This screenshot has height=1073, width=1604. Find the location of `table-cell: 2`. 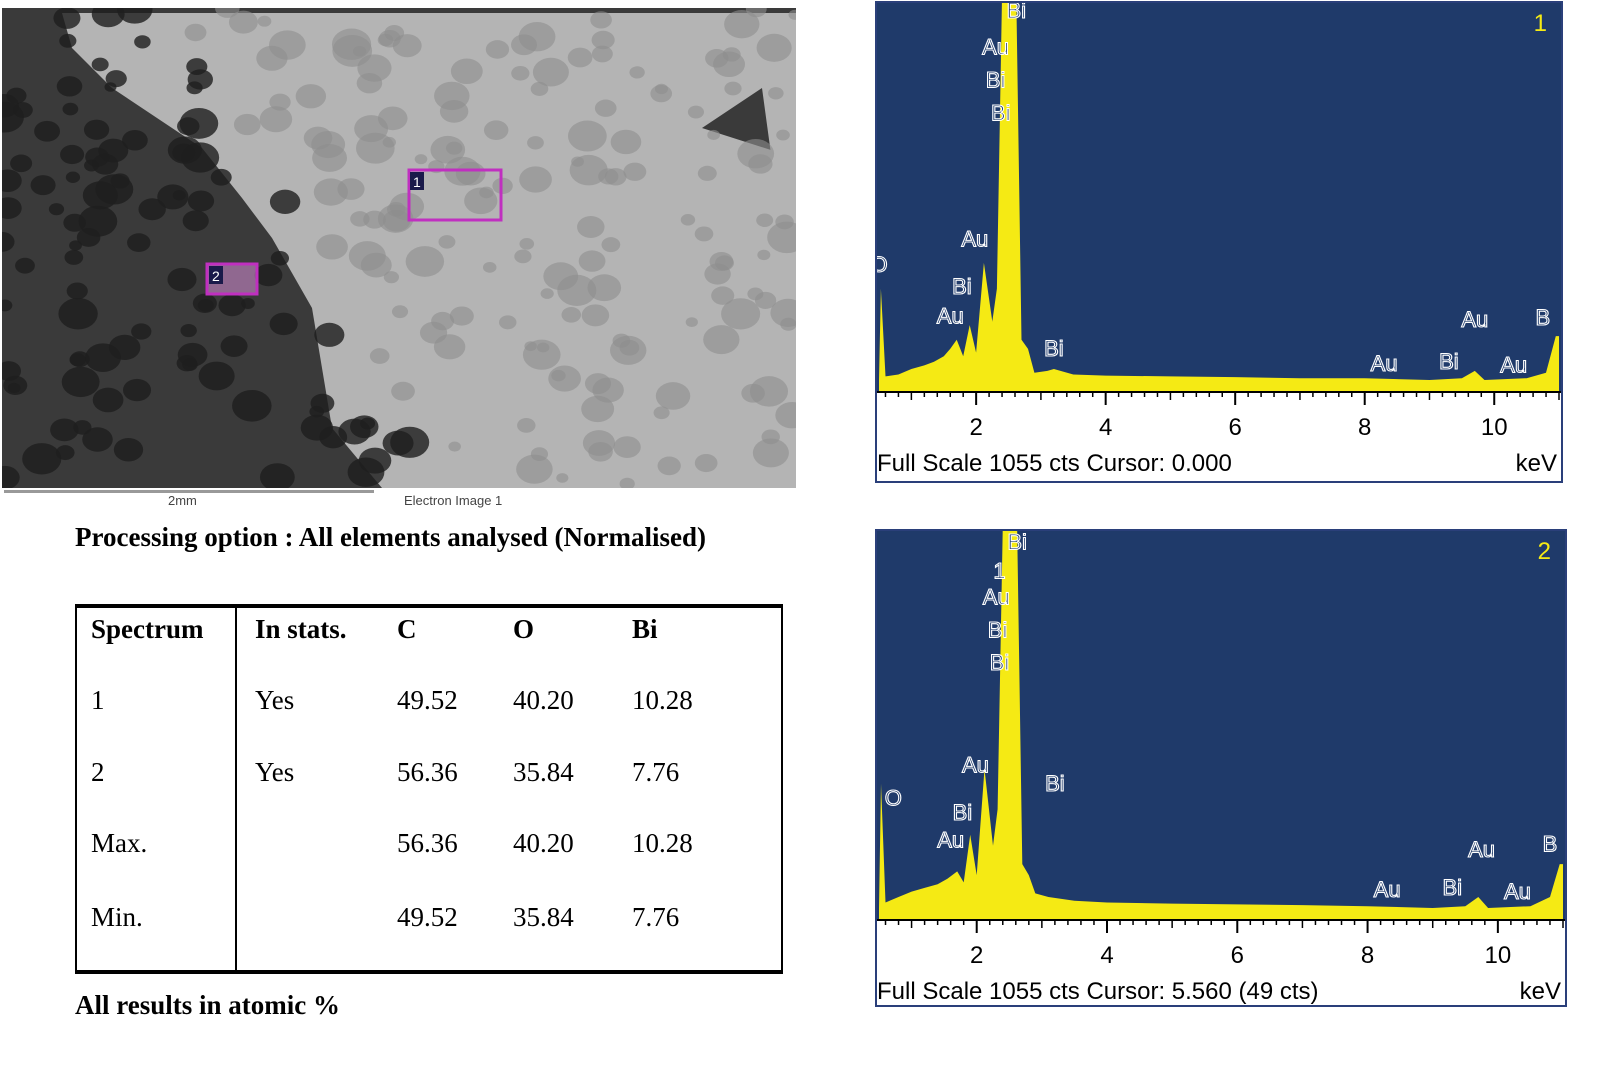

table-cell: 2 is located at coordinates (98, 772).